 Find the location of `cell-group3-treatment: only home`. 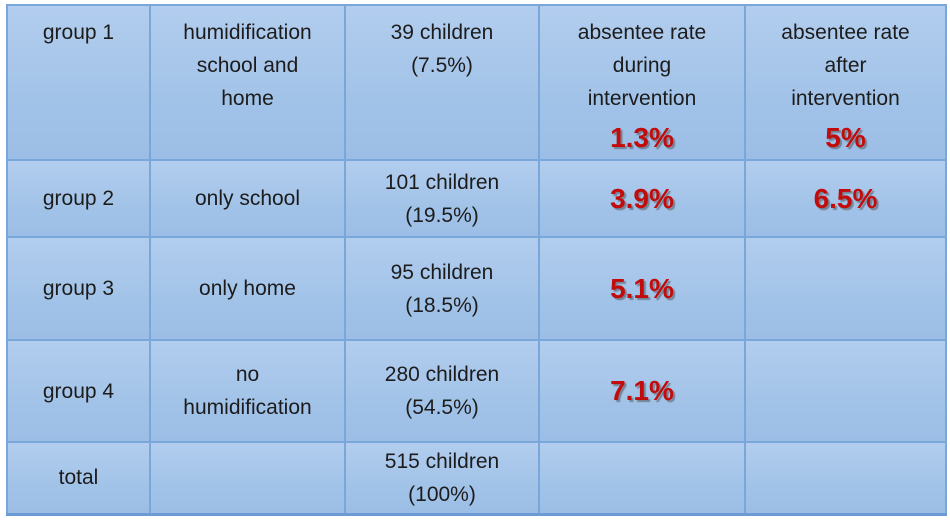

cell-group3-treatment: only home is located at coordinates (247, 288).